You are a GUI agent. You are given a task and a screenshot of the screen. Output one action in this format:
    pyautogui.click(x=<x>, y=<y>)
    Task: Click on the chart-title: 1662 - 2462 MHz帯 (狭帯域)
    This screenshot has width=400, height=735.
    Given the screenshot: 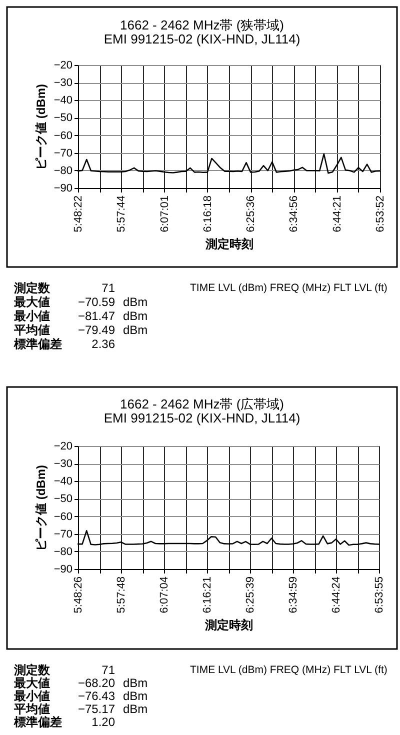 What is the action you would take?
    pyautogui.click(x=202, y=24)
    